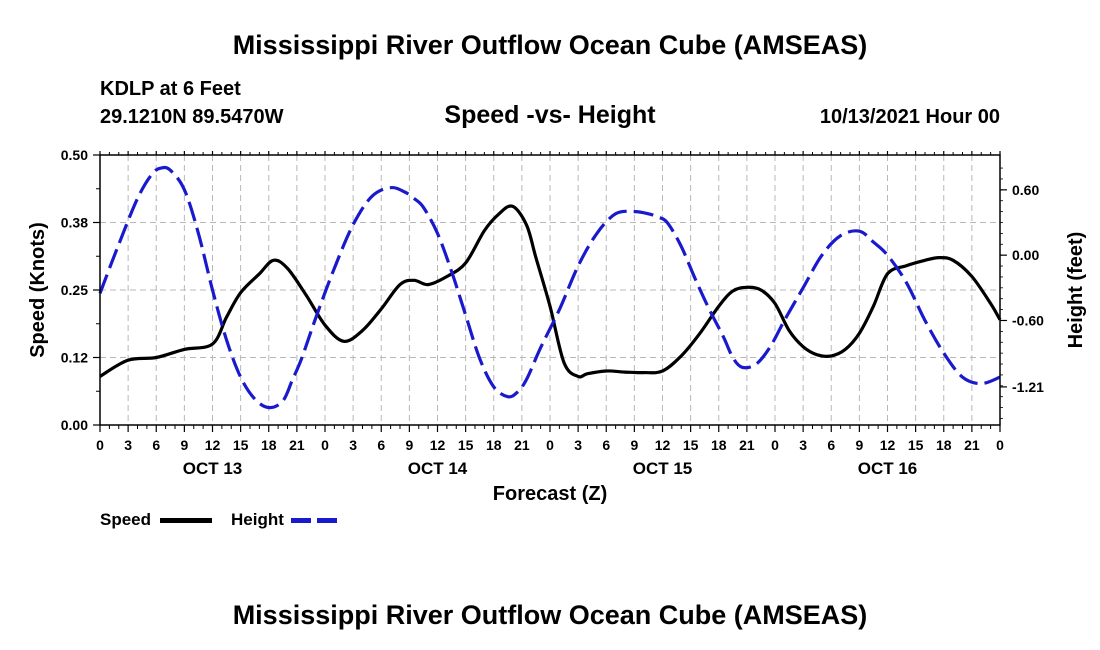  I want to click on y2-tick-label: -0.60, so click(1028, 320).